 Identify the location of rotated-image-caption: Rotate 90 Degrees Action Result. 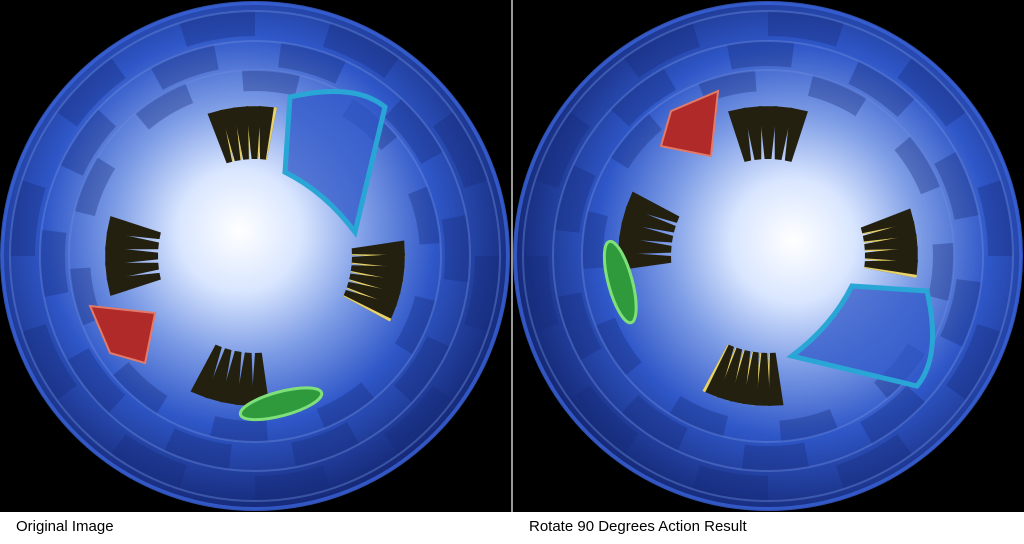
(638, 526).